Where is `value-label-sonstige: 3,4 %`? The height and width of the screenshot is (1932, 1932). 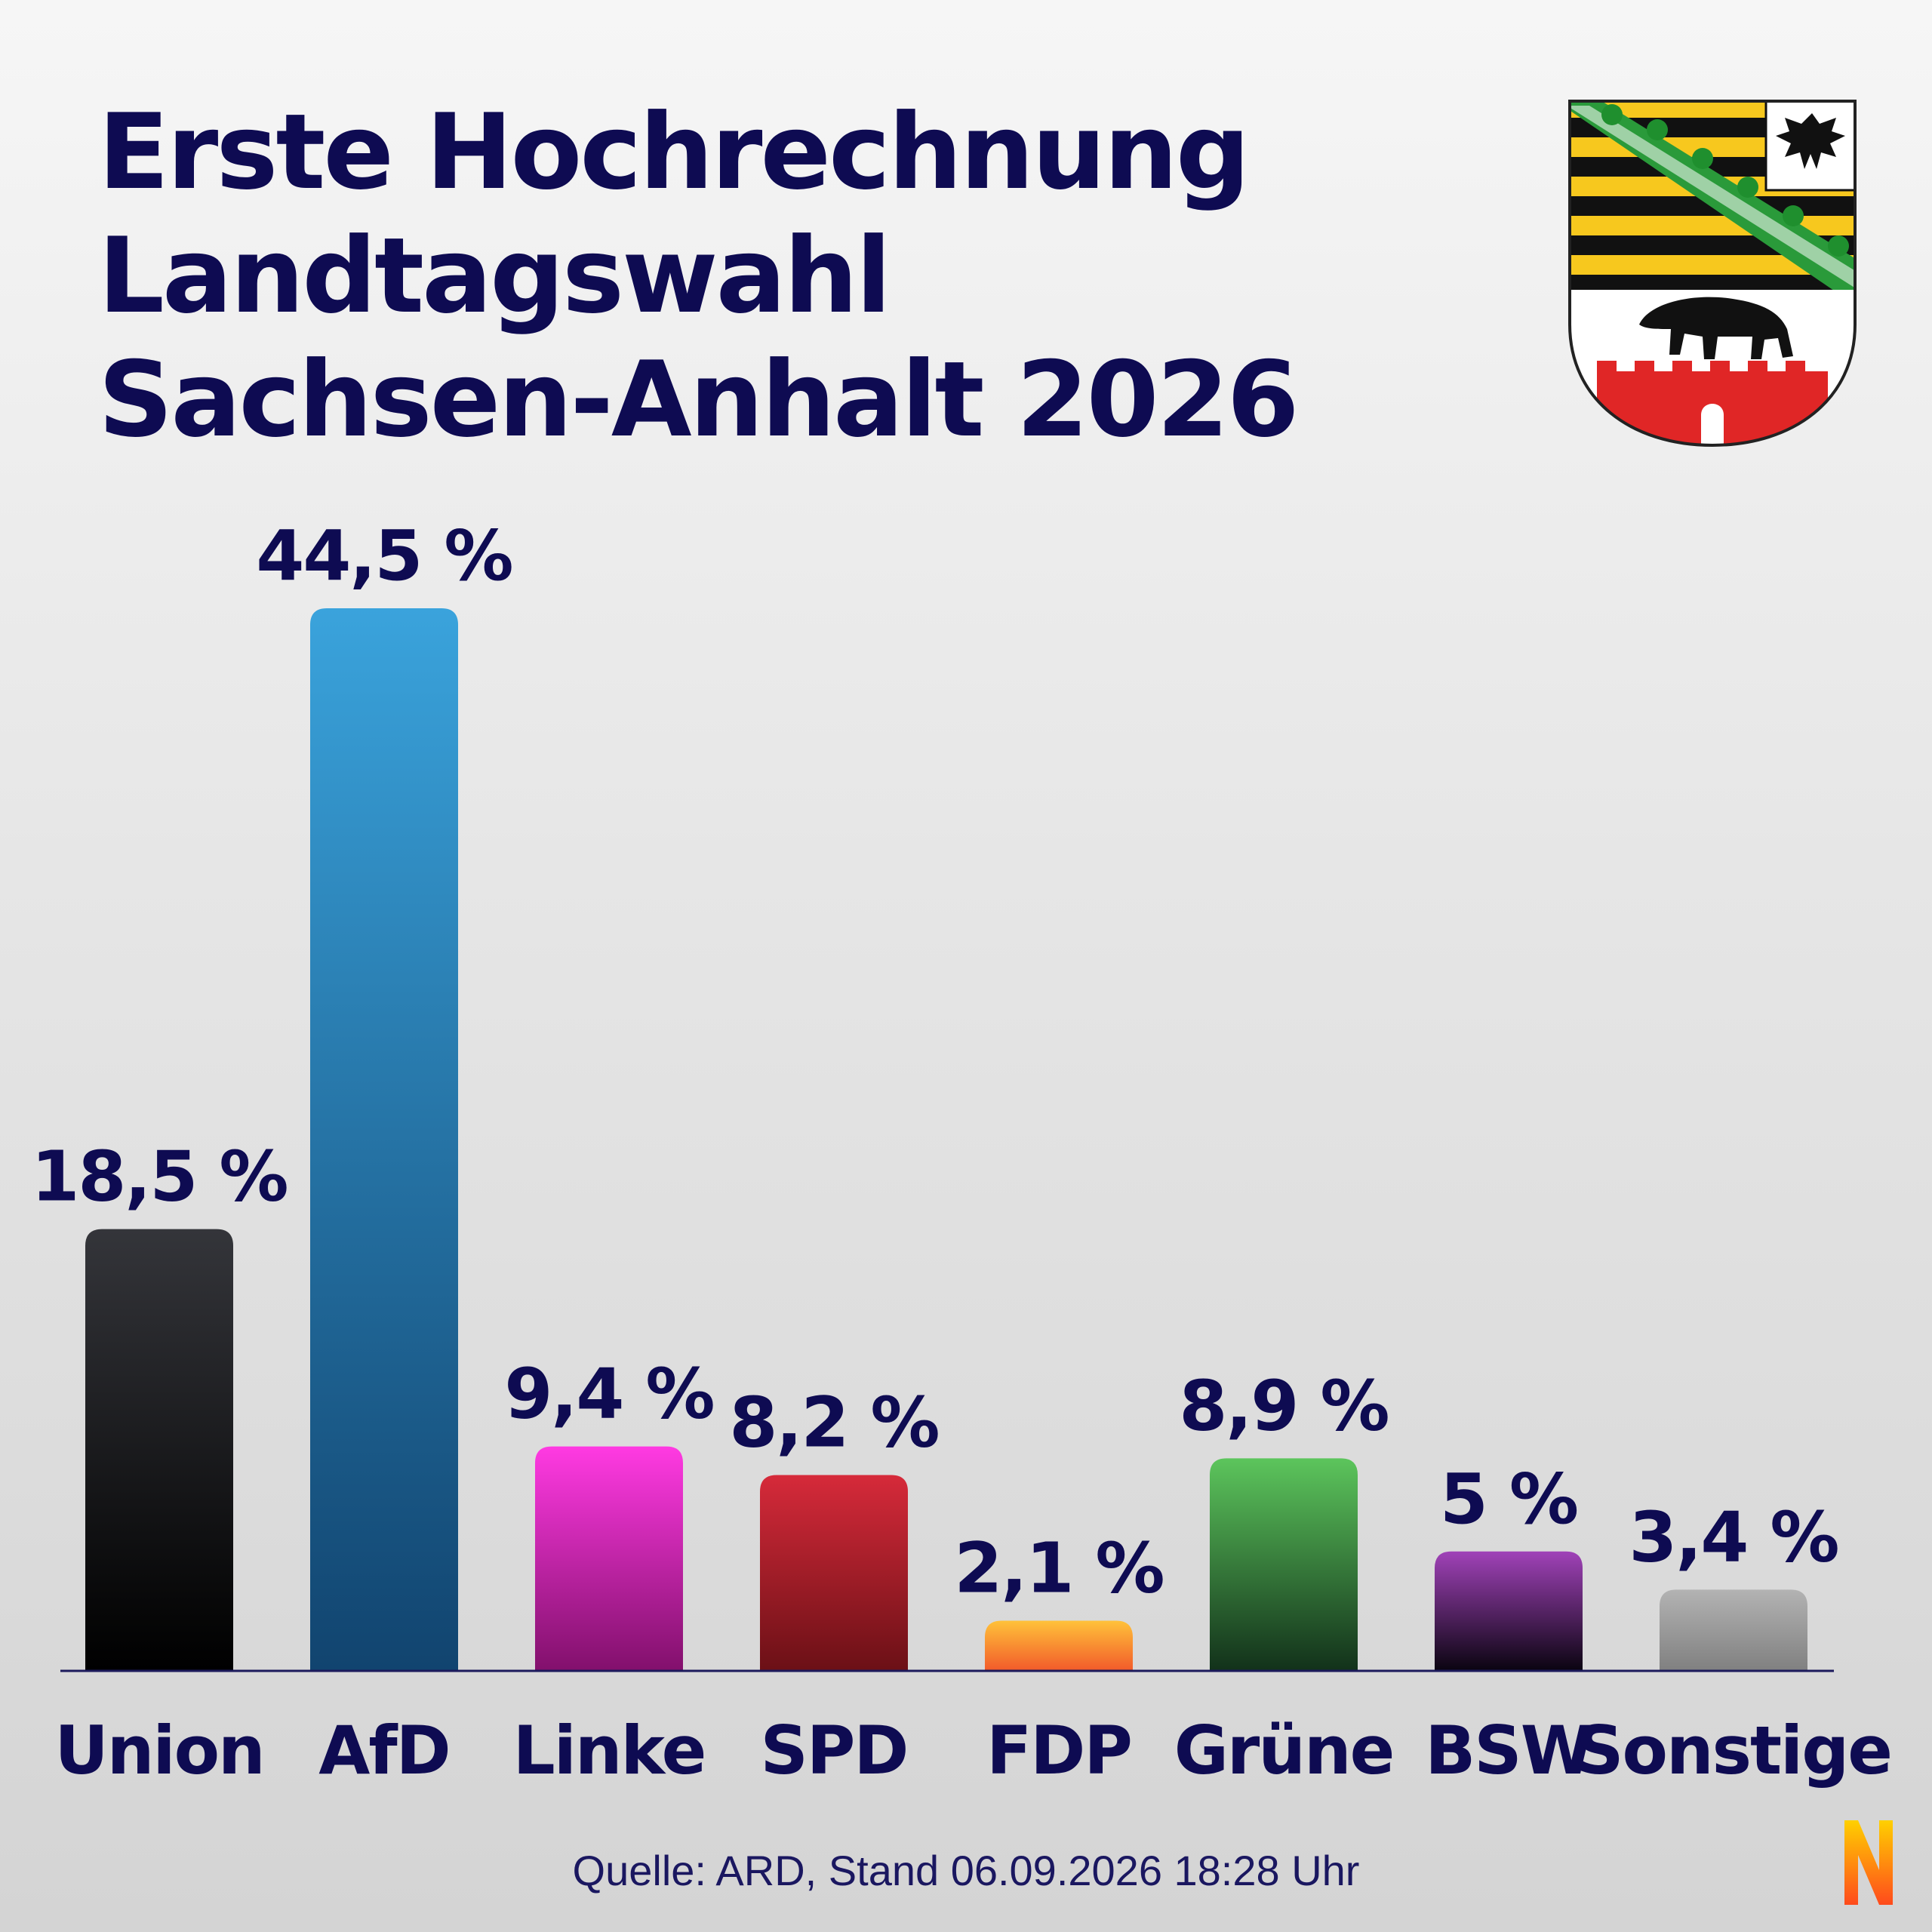
value-label-sonstige: 3,4 % is located at coordinates (1733, 1537).